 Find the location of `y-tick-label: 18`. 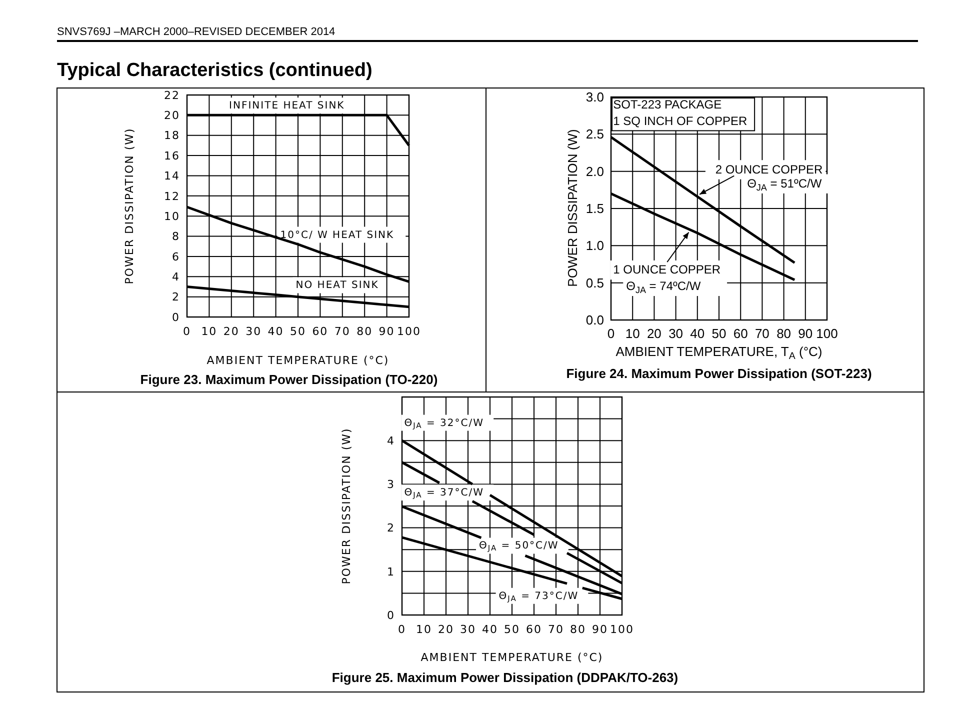

y-tick-label: 18 is located at coordinates (172, 135).